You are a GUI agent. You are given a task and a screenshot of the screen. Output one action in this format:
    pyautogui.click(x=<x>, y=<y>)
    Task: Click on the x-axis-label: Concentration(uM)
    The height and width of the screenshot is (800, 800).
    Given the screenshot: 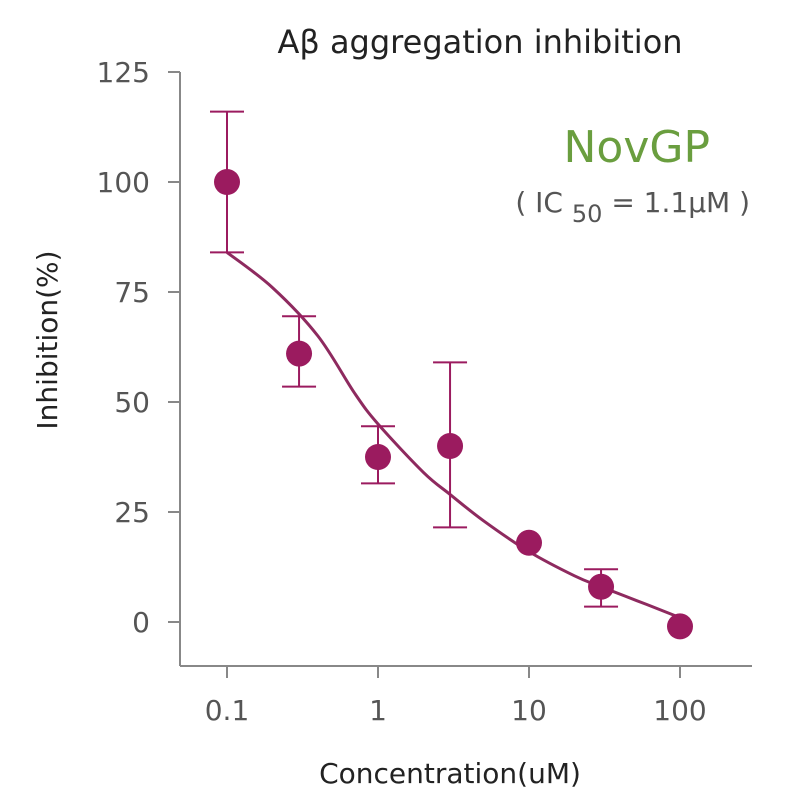 What is the action you would take?
    pyautogui.click(x=450, y=773)
    